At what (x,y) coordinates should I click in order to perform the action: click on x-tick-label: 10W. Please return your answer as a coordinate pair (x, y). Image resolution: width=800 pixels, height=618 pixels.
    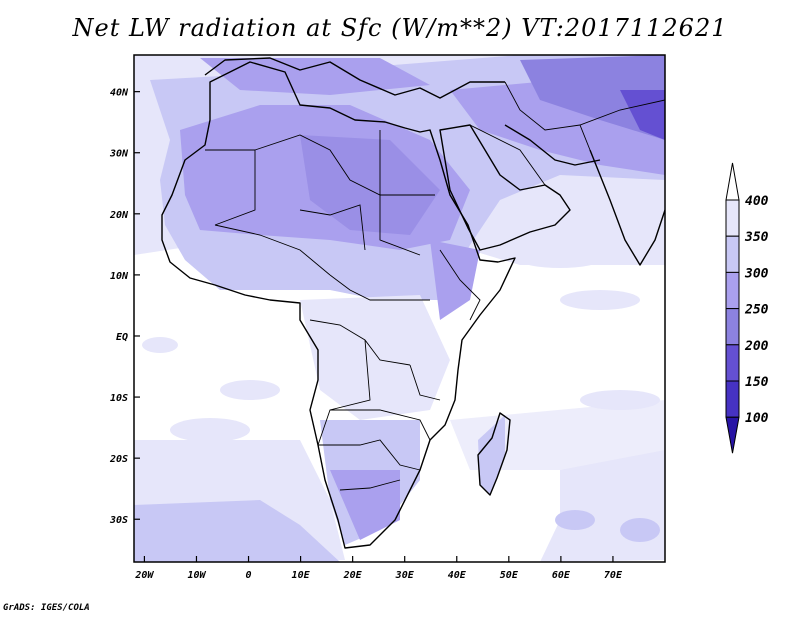
    Looking at the image, I should click on (196, 575).